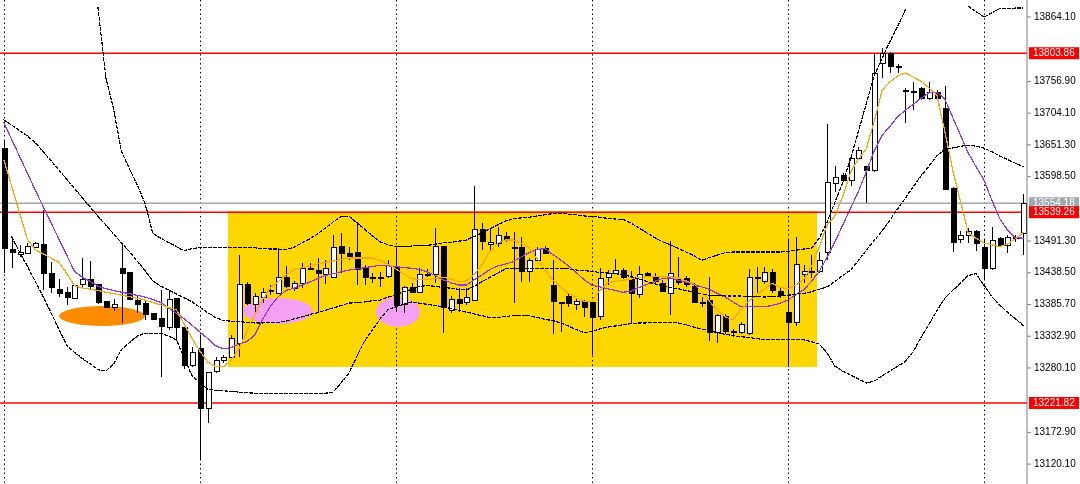 This screenshot has width=1080, height=484. I want to click on y-tick-label: 13332.90, so click(1055, 335).